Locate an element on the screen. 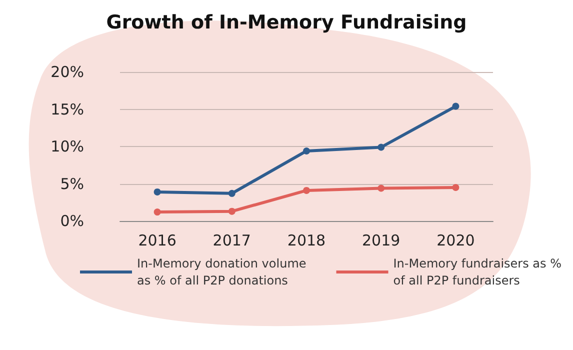 The width and height of the screenshot is (573, 350). y-tick-label: 5% is located at coordinates (72, 183).